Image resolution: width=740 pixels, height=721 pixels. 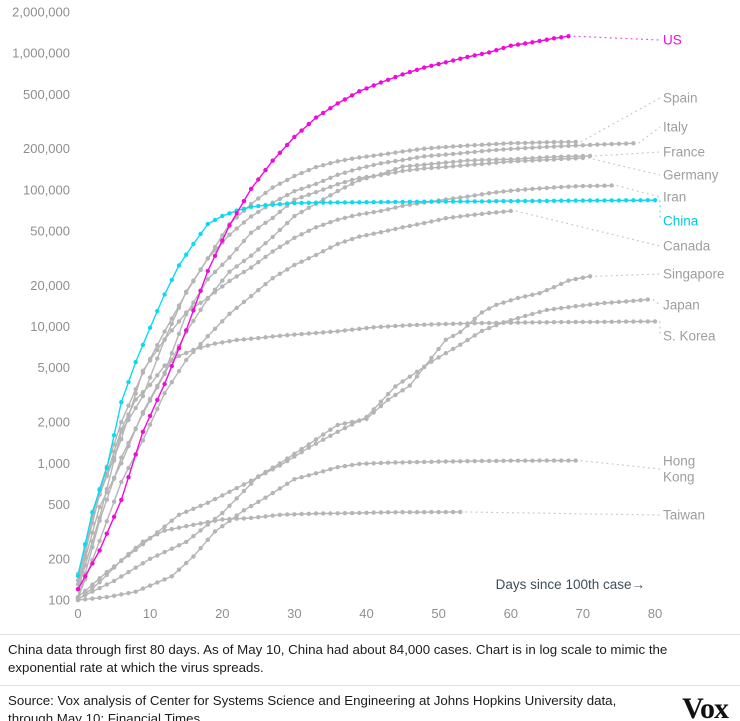 I want to click on series-label-us: US, so click(x=672, y=40).